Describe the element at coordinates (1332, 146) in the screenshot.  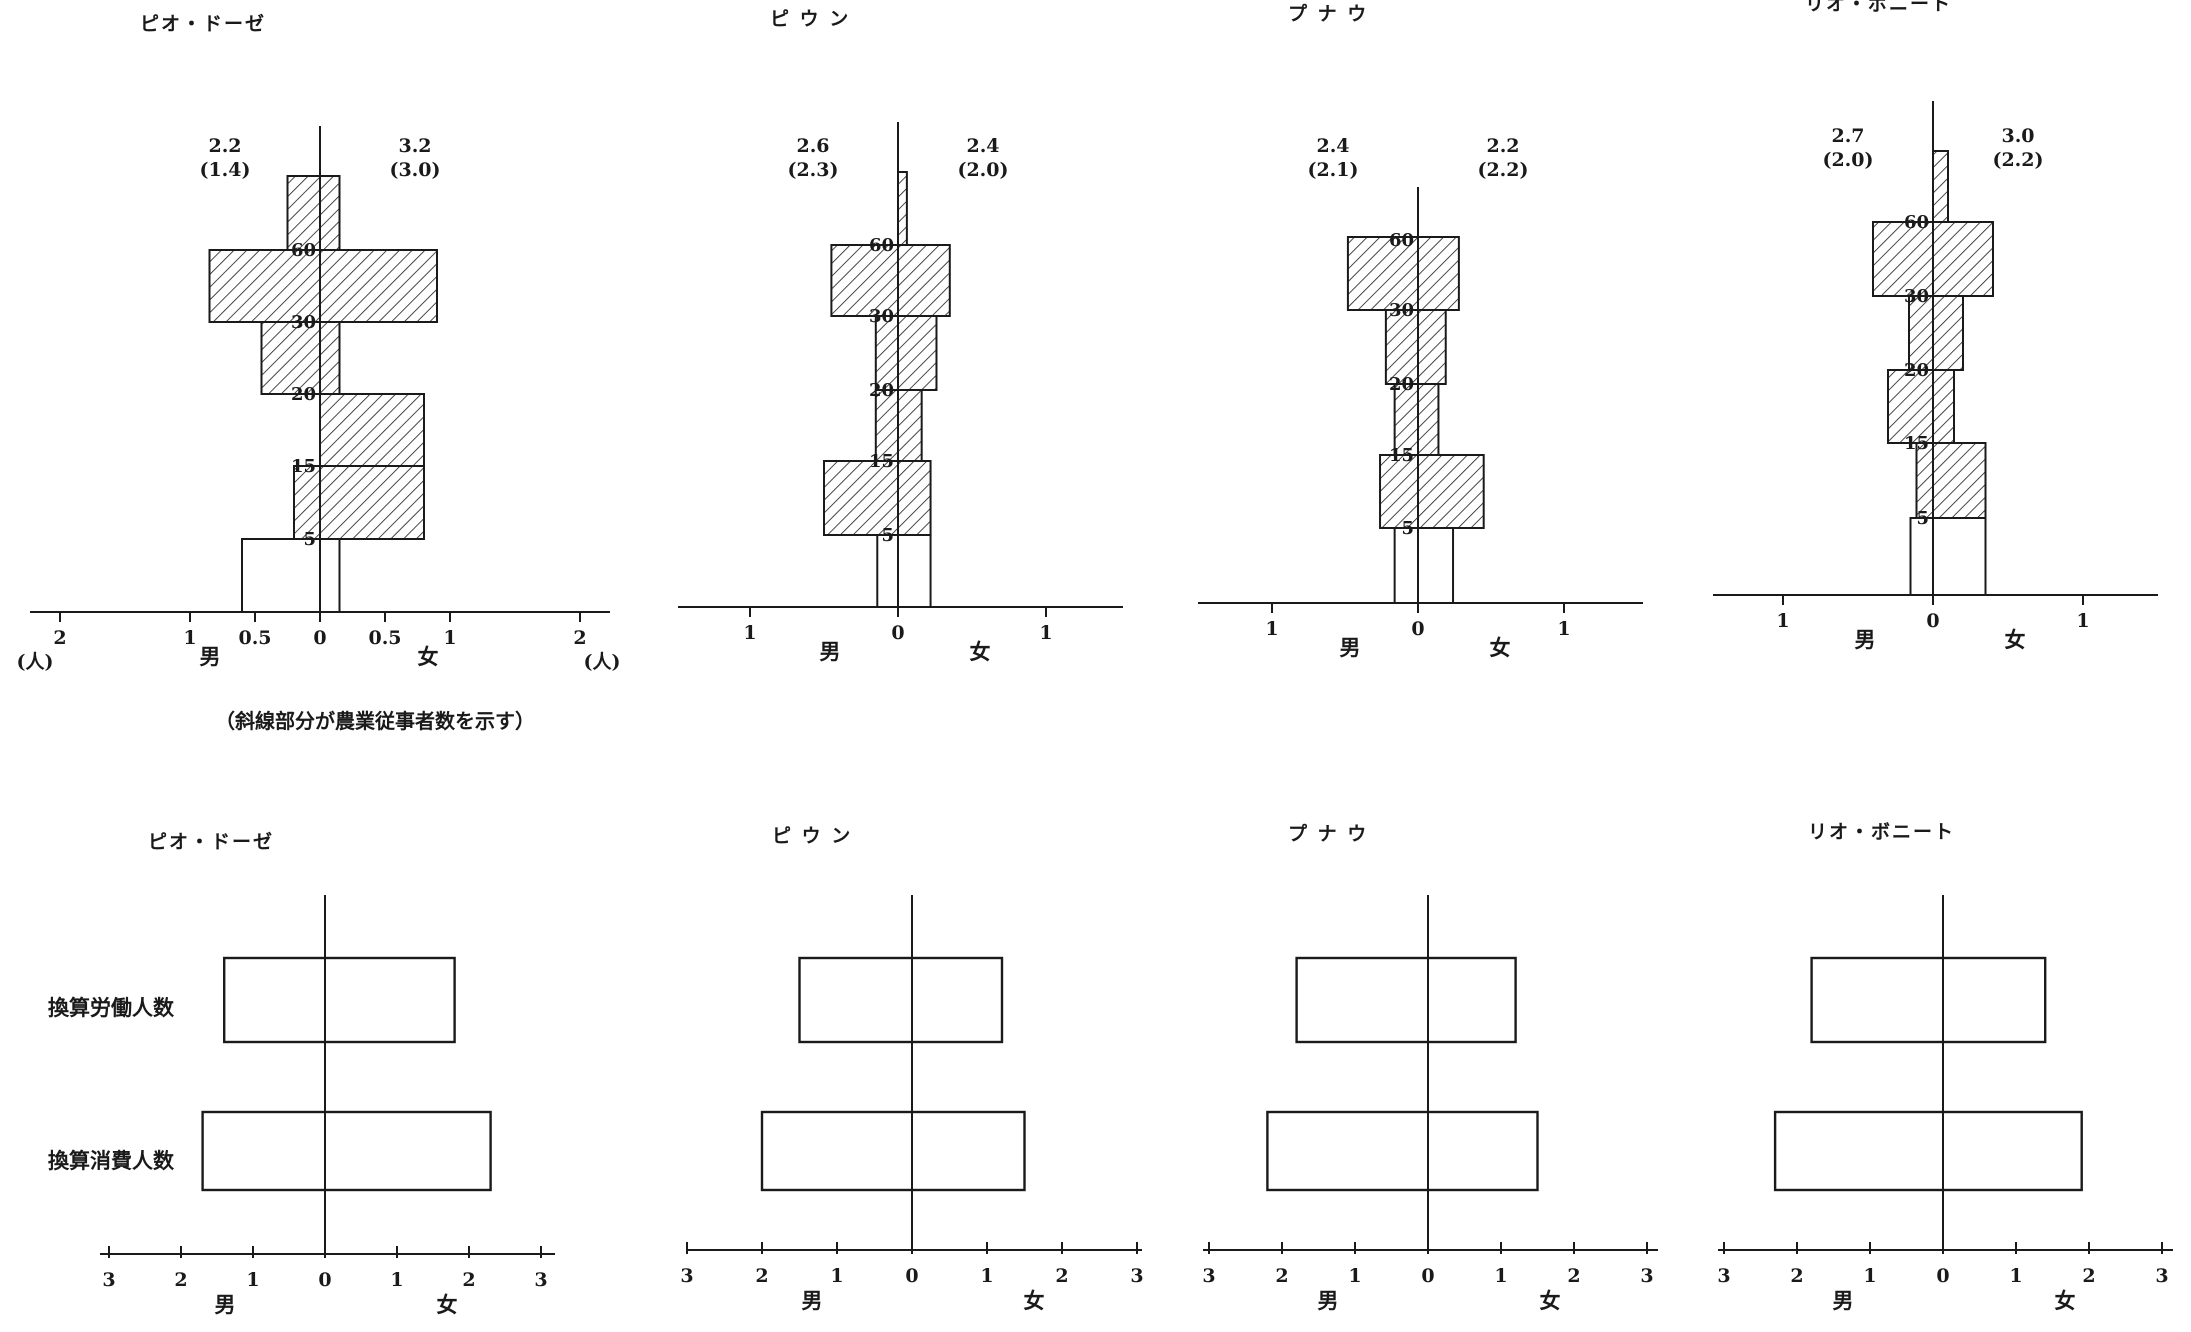
I see `male-total: 2.4` at that location.